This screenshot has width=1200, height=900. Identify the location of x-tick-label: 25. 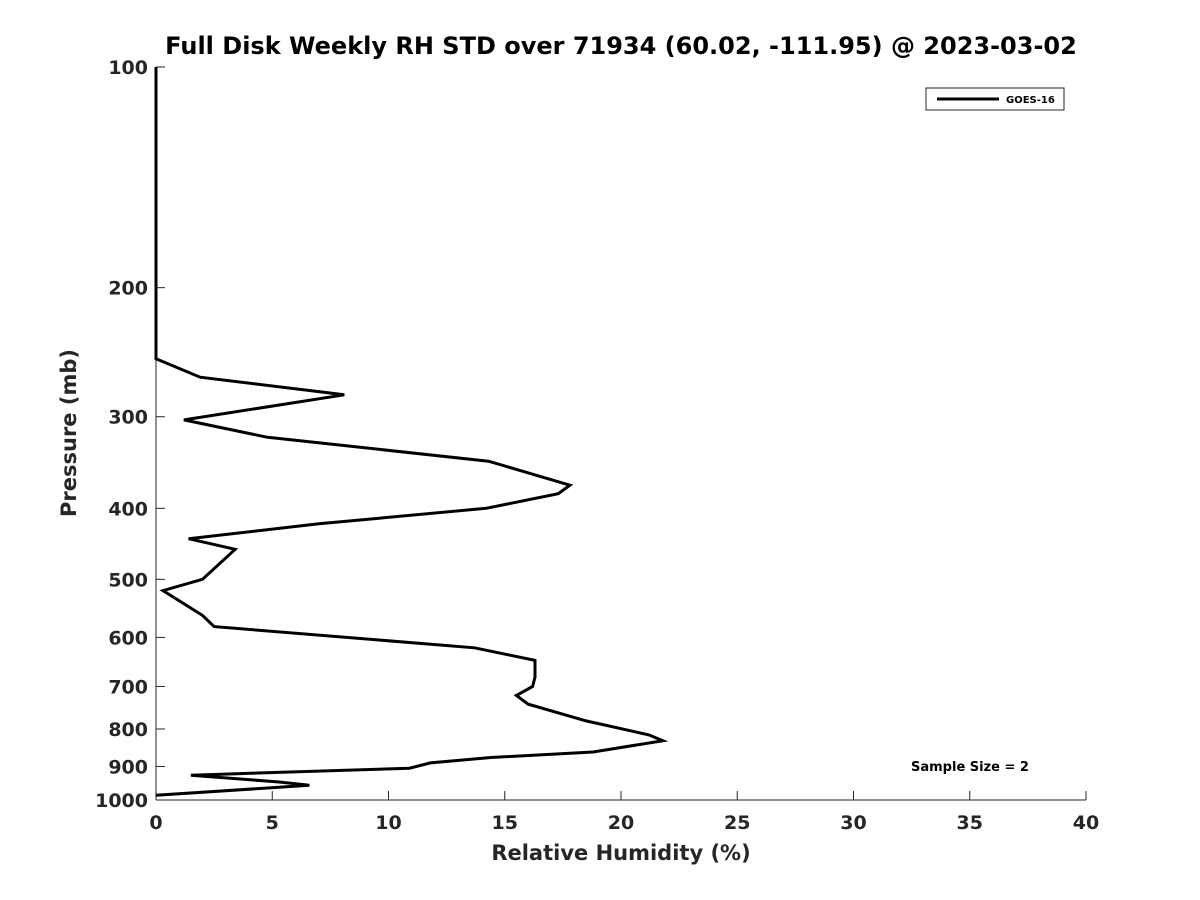
(737, 823).